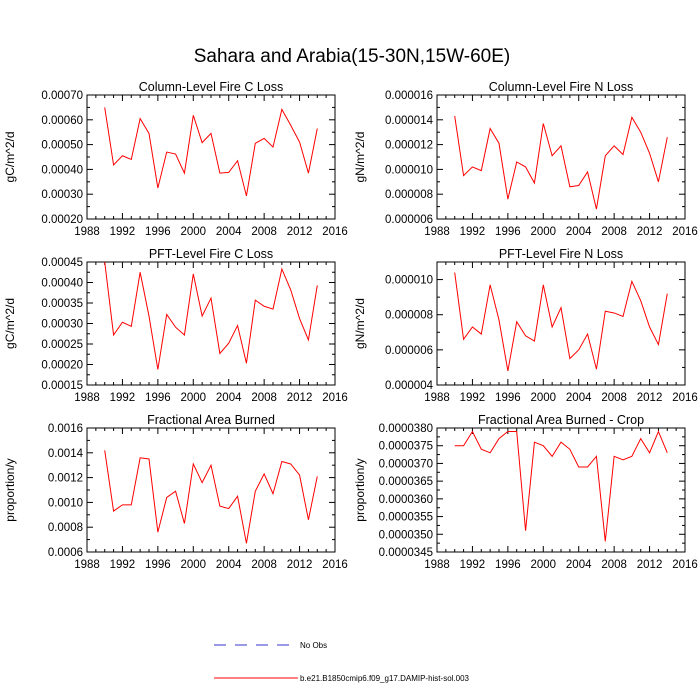  Describe the element at coordinates (62, 304) in the screenshot. I see `y-tick-label: 0.00035` at that location.